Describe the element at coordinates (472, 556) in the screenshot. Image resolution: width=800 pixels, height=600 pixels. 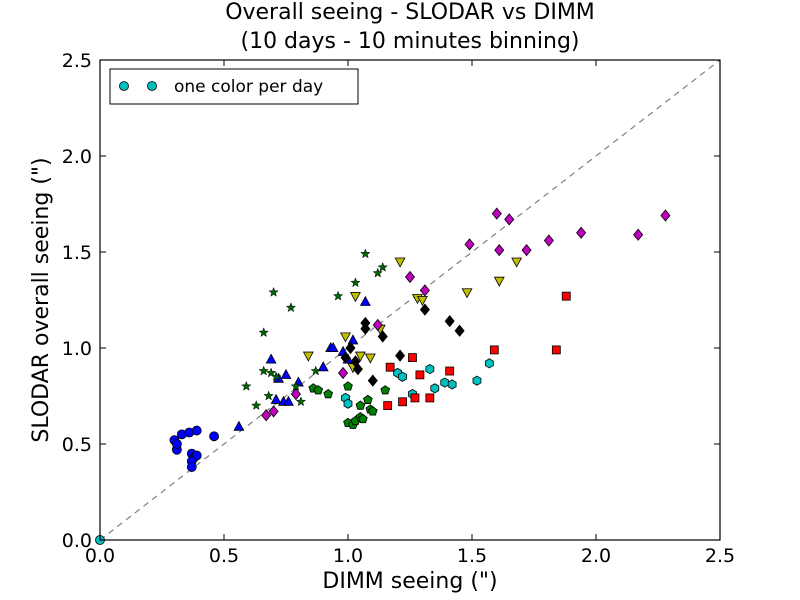
I see `x-tick-label: 1.5` at that location.